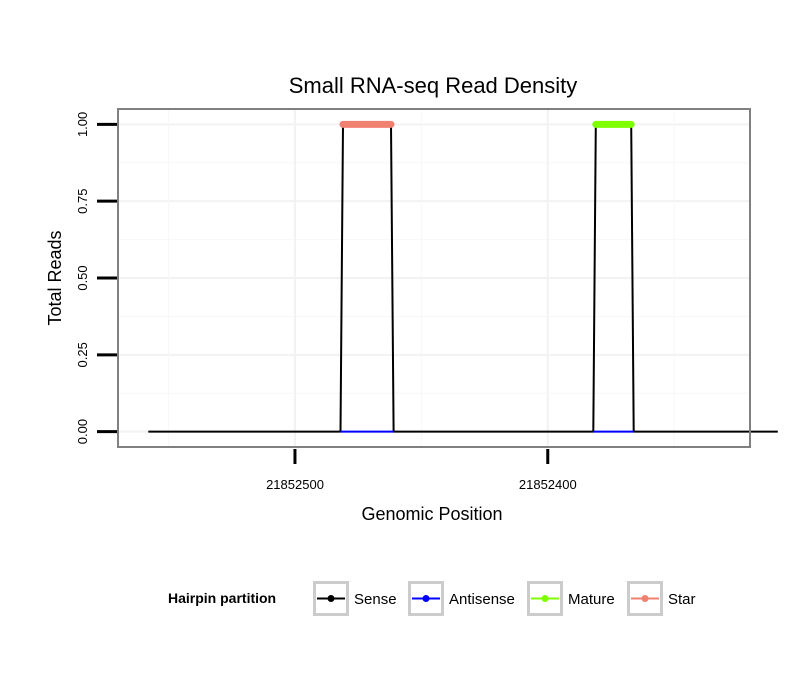 This screenshot has width=810, height=690. Describe the element at coordinates (295, 484) in the screenshot. I see `x-tick-label: 21852500` at that location.